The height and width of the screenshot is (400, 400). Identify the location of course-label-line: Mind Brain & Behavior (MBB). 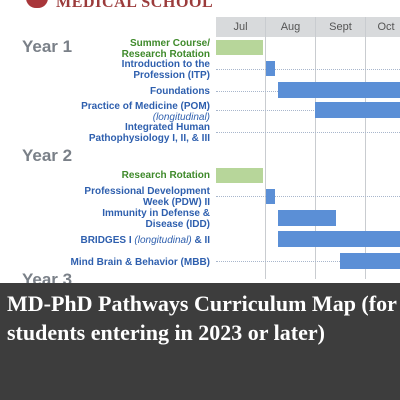
(140, 262).